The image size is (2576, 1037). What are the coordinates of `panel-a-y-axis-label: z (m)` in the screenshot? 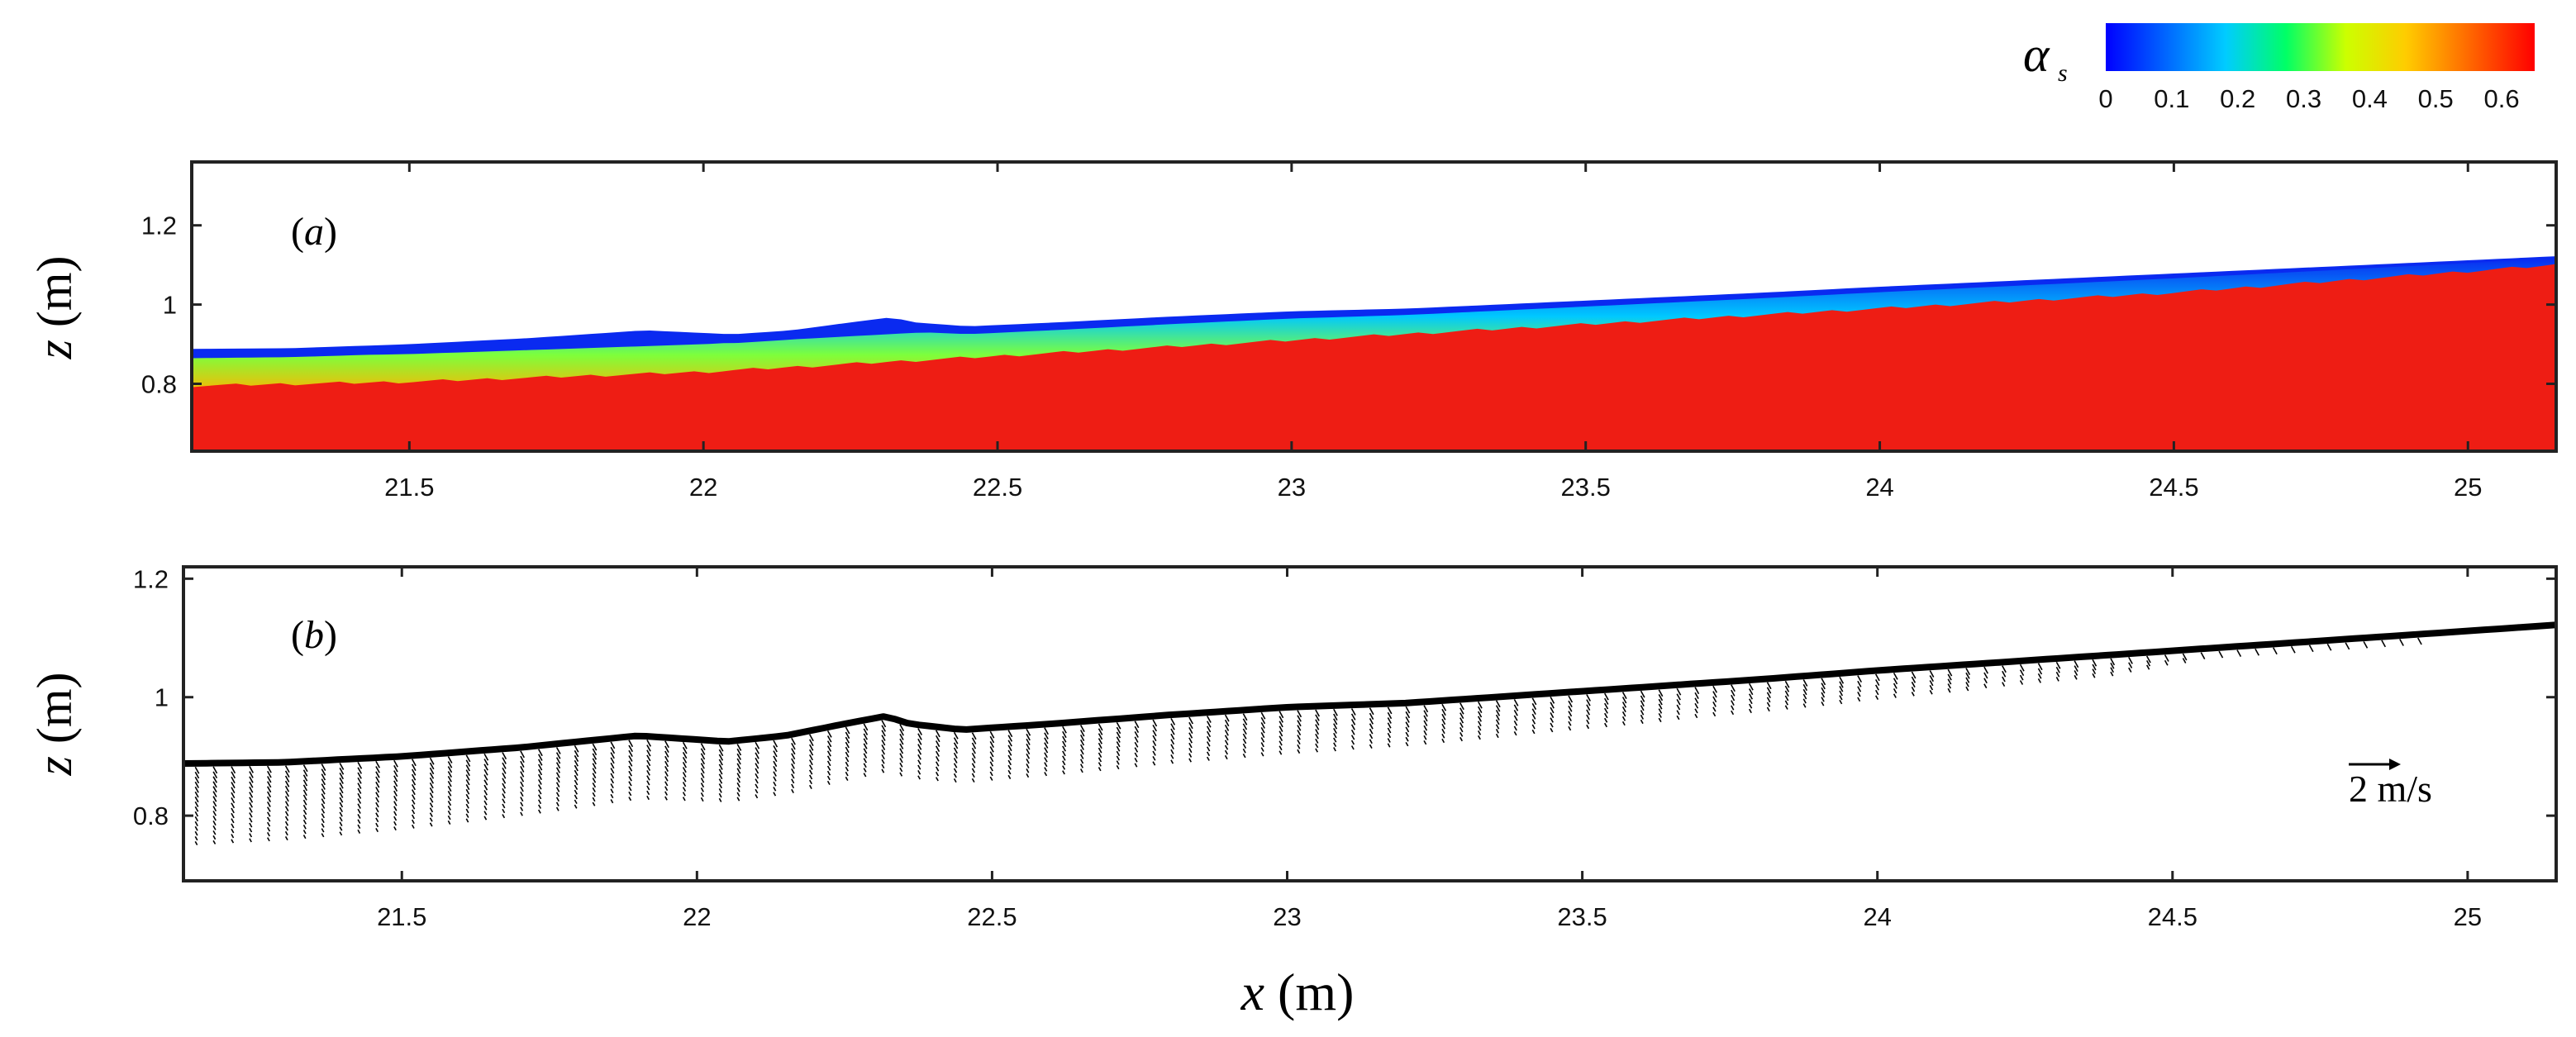 It's located at (55, 308).